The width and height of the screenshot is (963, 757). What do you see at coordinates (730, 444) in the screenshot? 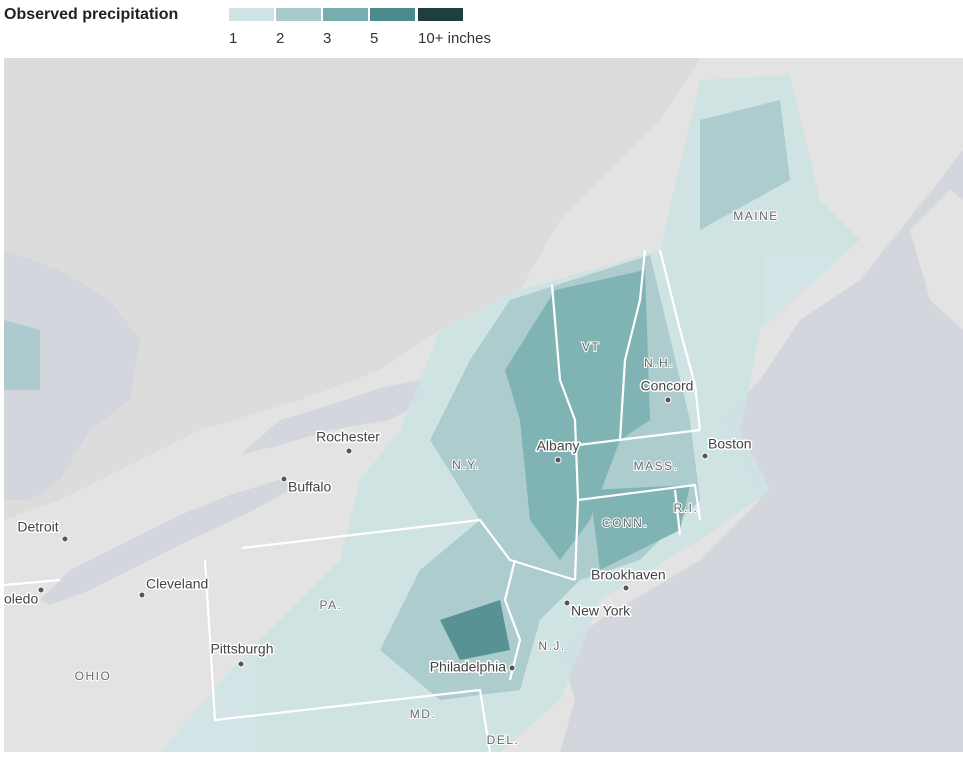
I see `place-label: Boston` at bounding box center [730, 444].